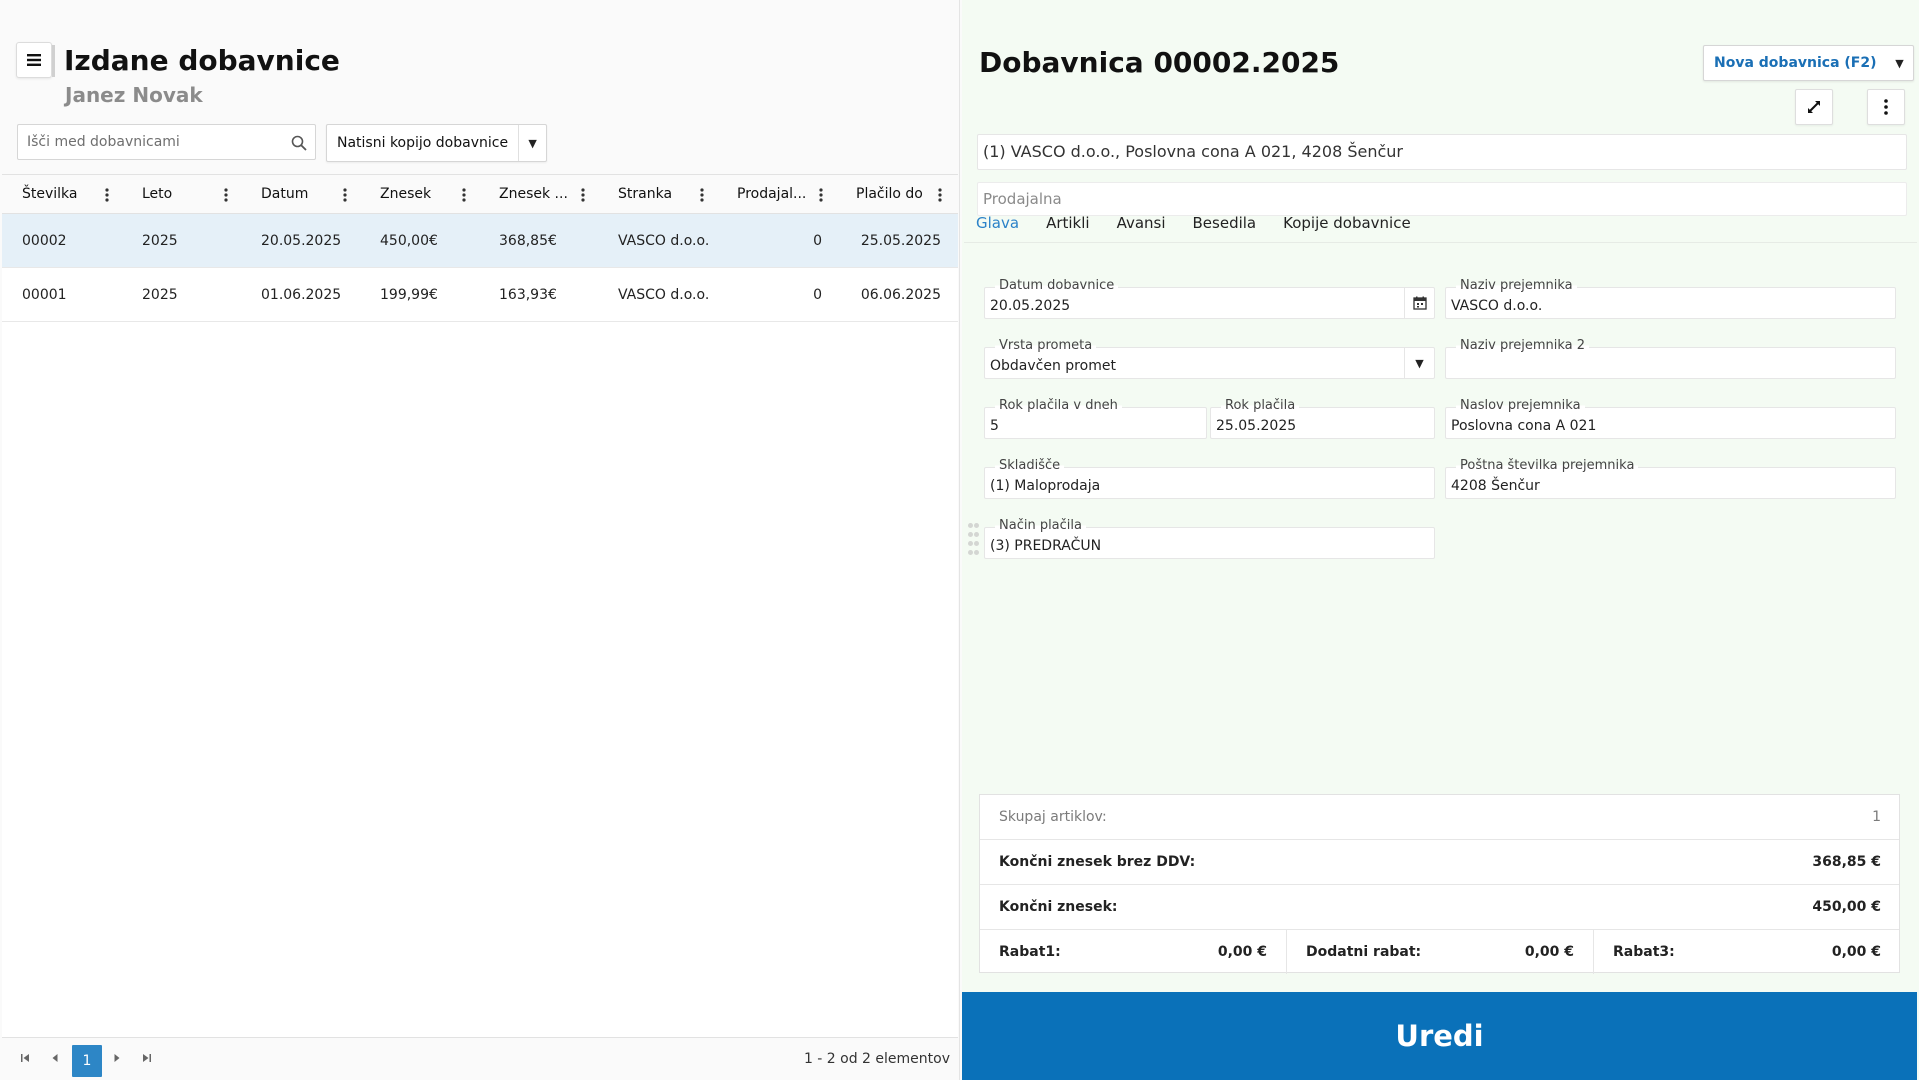 The width and height of the screenshot is (1919, 1080). What do you see at coordinates (1209, 538) in the screenshot?
I see `payment-method-field: Način plačila (3) PREDRAČUN` at bounding box center [1209, 538].